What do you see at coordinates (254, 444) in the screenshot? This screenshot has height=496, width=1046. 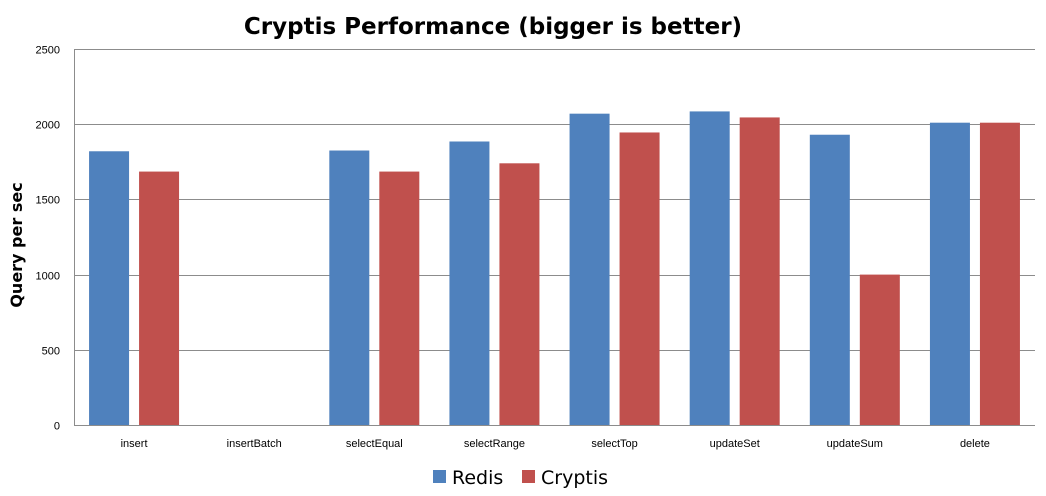 I see `x-tick-label: insertBatch` at bounding box center [254, 444].